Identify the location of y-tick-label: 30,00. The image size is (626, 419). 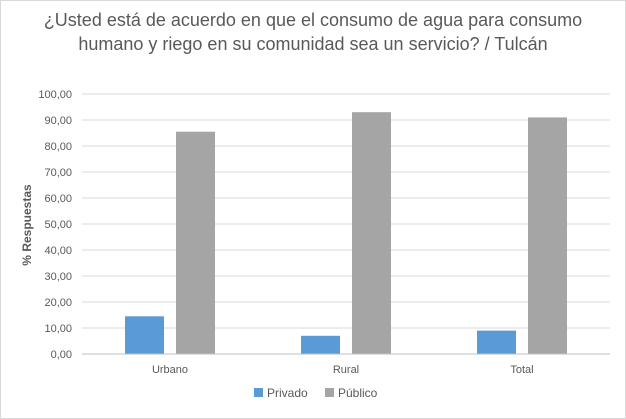
(58, 277).